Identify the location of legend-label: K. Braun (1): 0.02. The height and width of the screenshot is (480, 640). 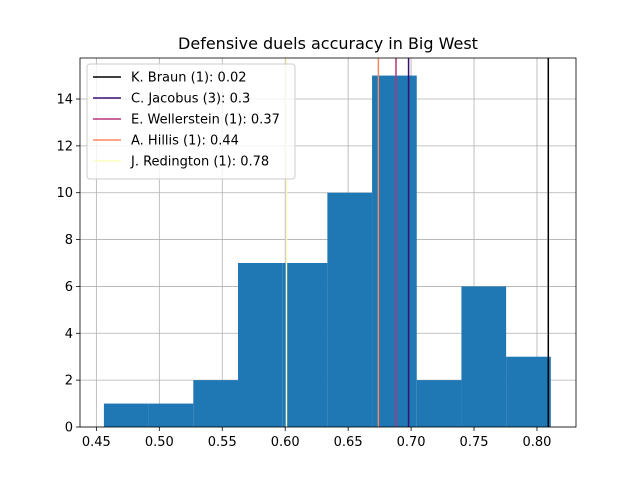
(189, 78).